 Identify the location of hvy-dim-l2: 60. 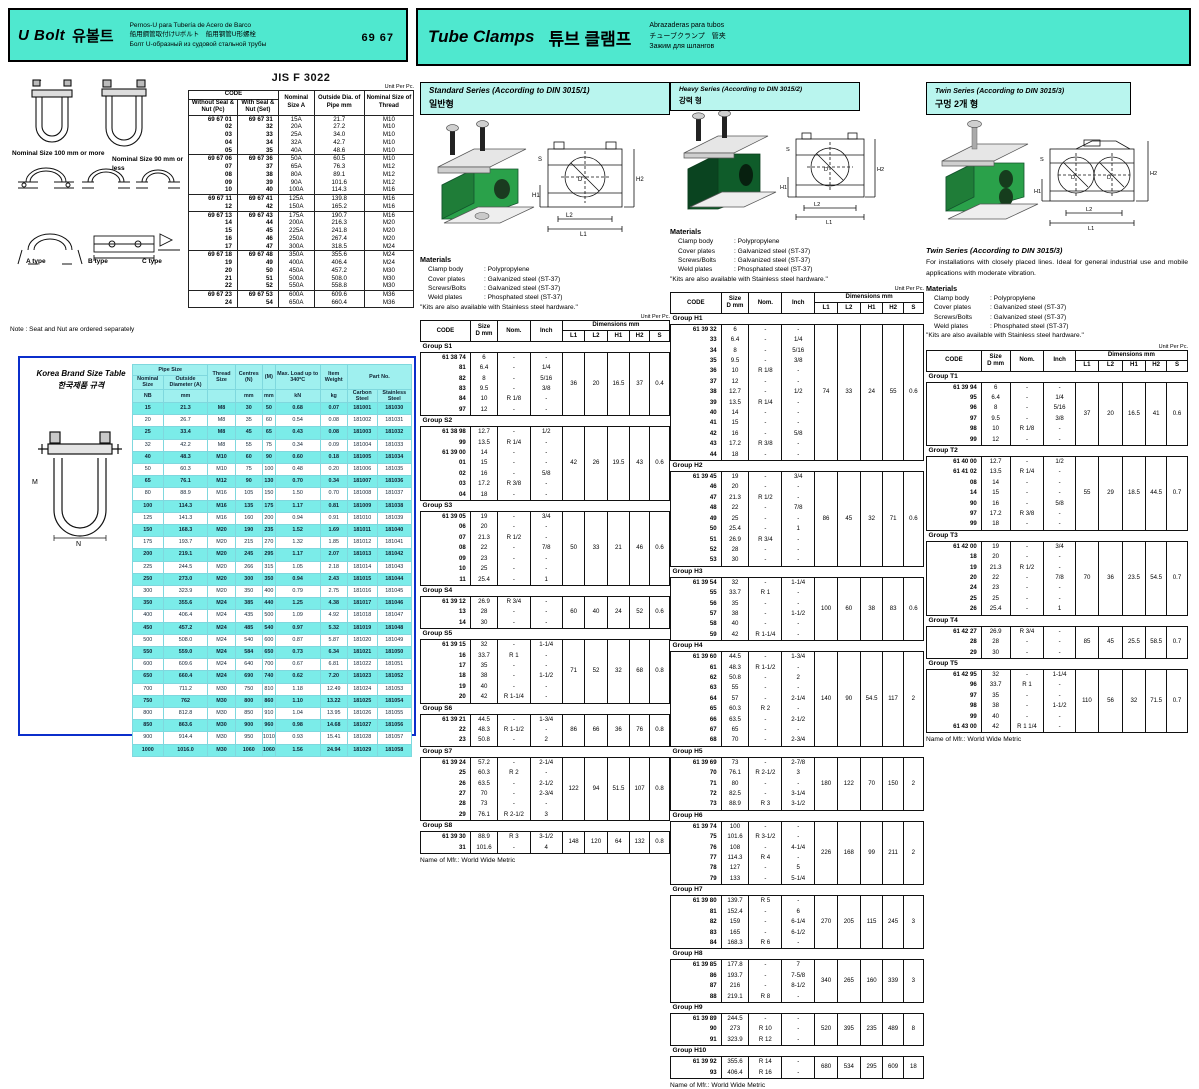
(848, 609).